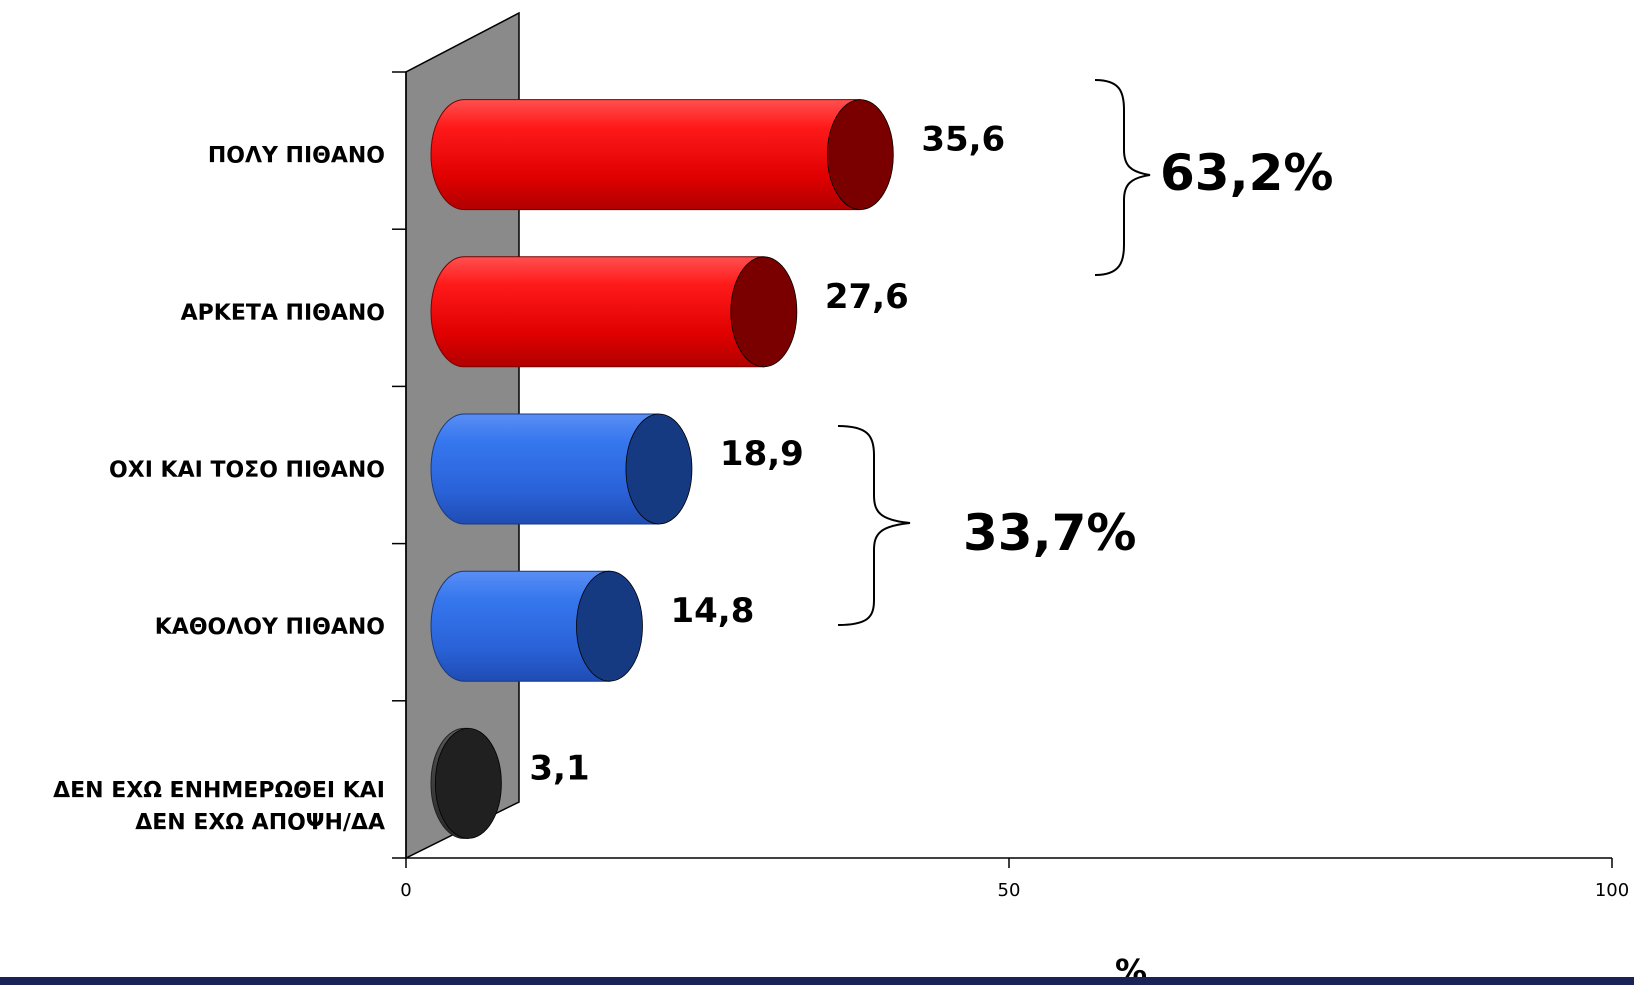  I want to click on category-label: ΟΧΙ ΚΑΙ ΤΟΣΟ ΠΙΘΑΝΟ, so click(247, 470).